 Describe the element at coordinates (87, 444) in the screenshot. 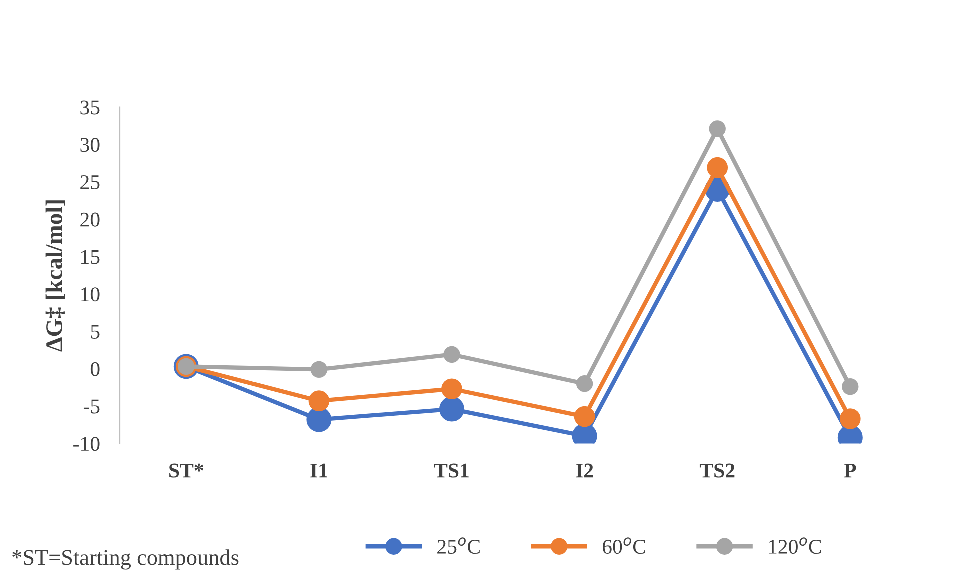

I see `y-tick-label: -10` at that location.